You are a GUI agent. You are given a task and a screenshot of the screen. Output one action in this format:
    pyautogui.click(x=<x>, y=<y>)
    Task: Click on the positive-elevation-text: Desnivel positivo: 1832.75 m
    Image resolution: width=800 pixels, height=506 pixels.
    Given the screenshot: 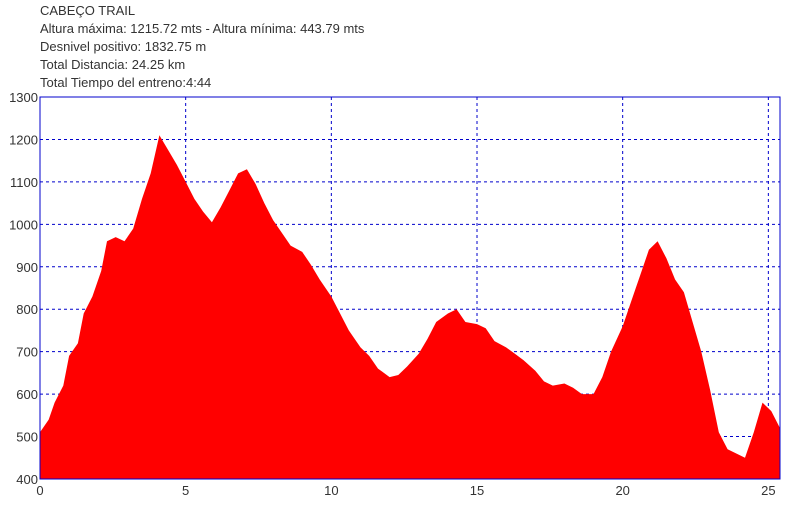 What is the action you would take?
    pyautogui.click(x=123, y=46)
    